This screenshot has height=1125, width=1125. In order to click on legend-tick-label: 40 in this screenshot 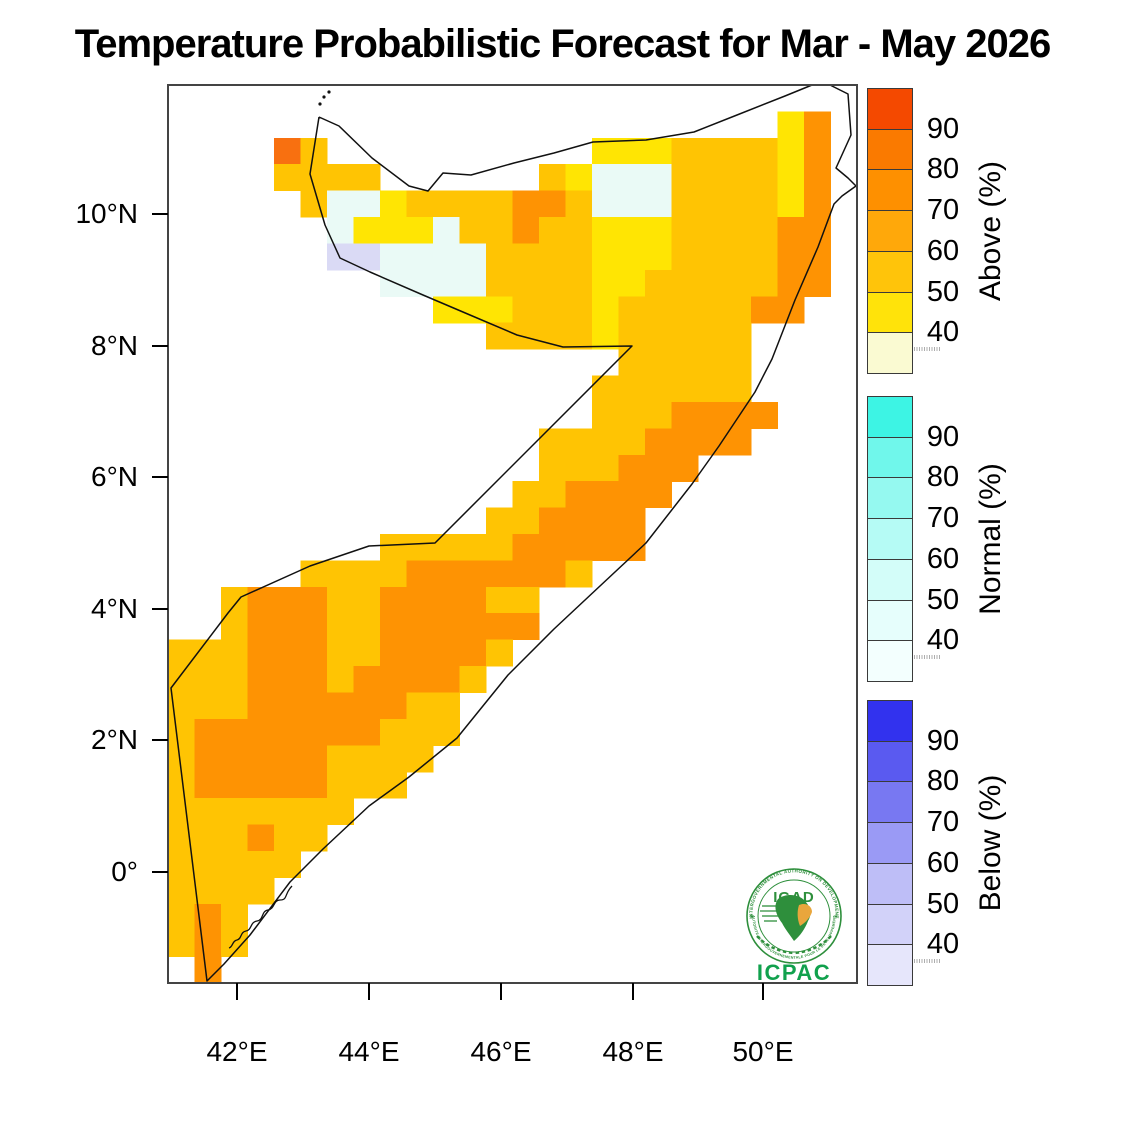, I will do `click(943, 944)`.